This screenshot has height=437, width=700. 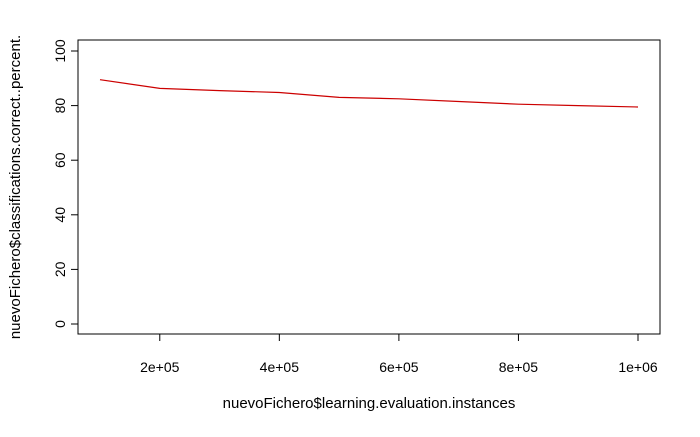 I want to click on x-tick-label: 2e+05, so click(x=160, y=367).